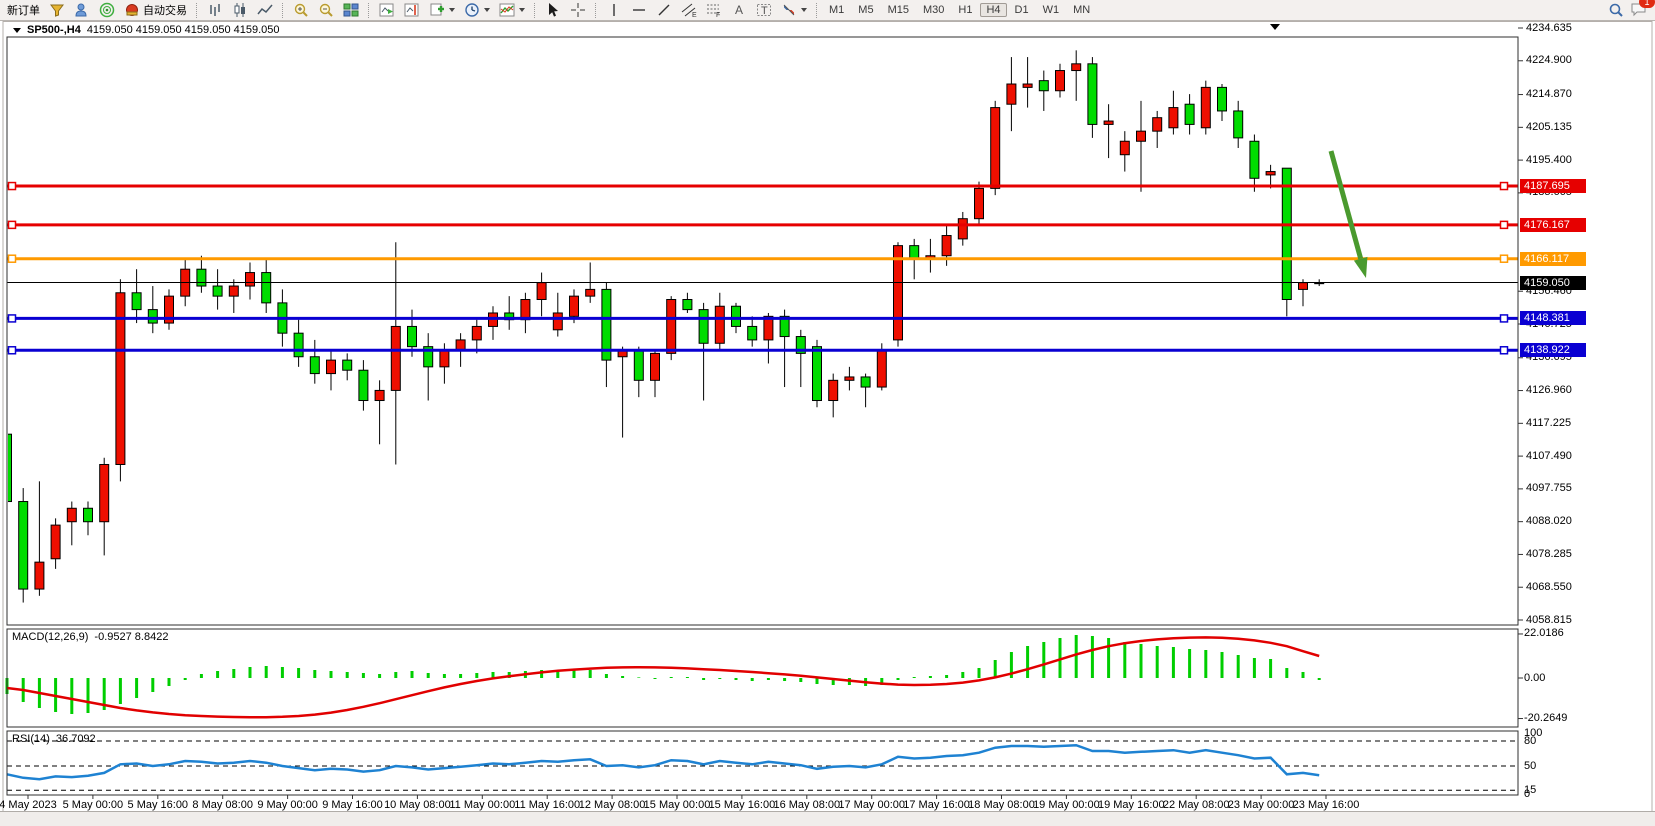  Describe the element at coordinates (764, 10) in the screenshot. I see `text-label-tool-button: T` at that location.